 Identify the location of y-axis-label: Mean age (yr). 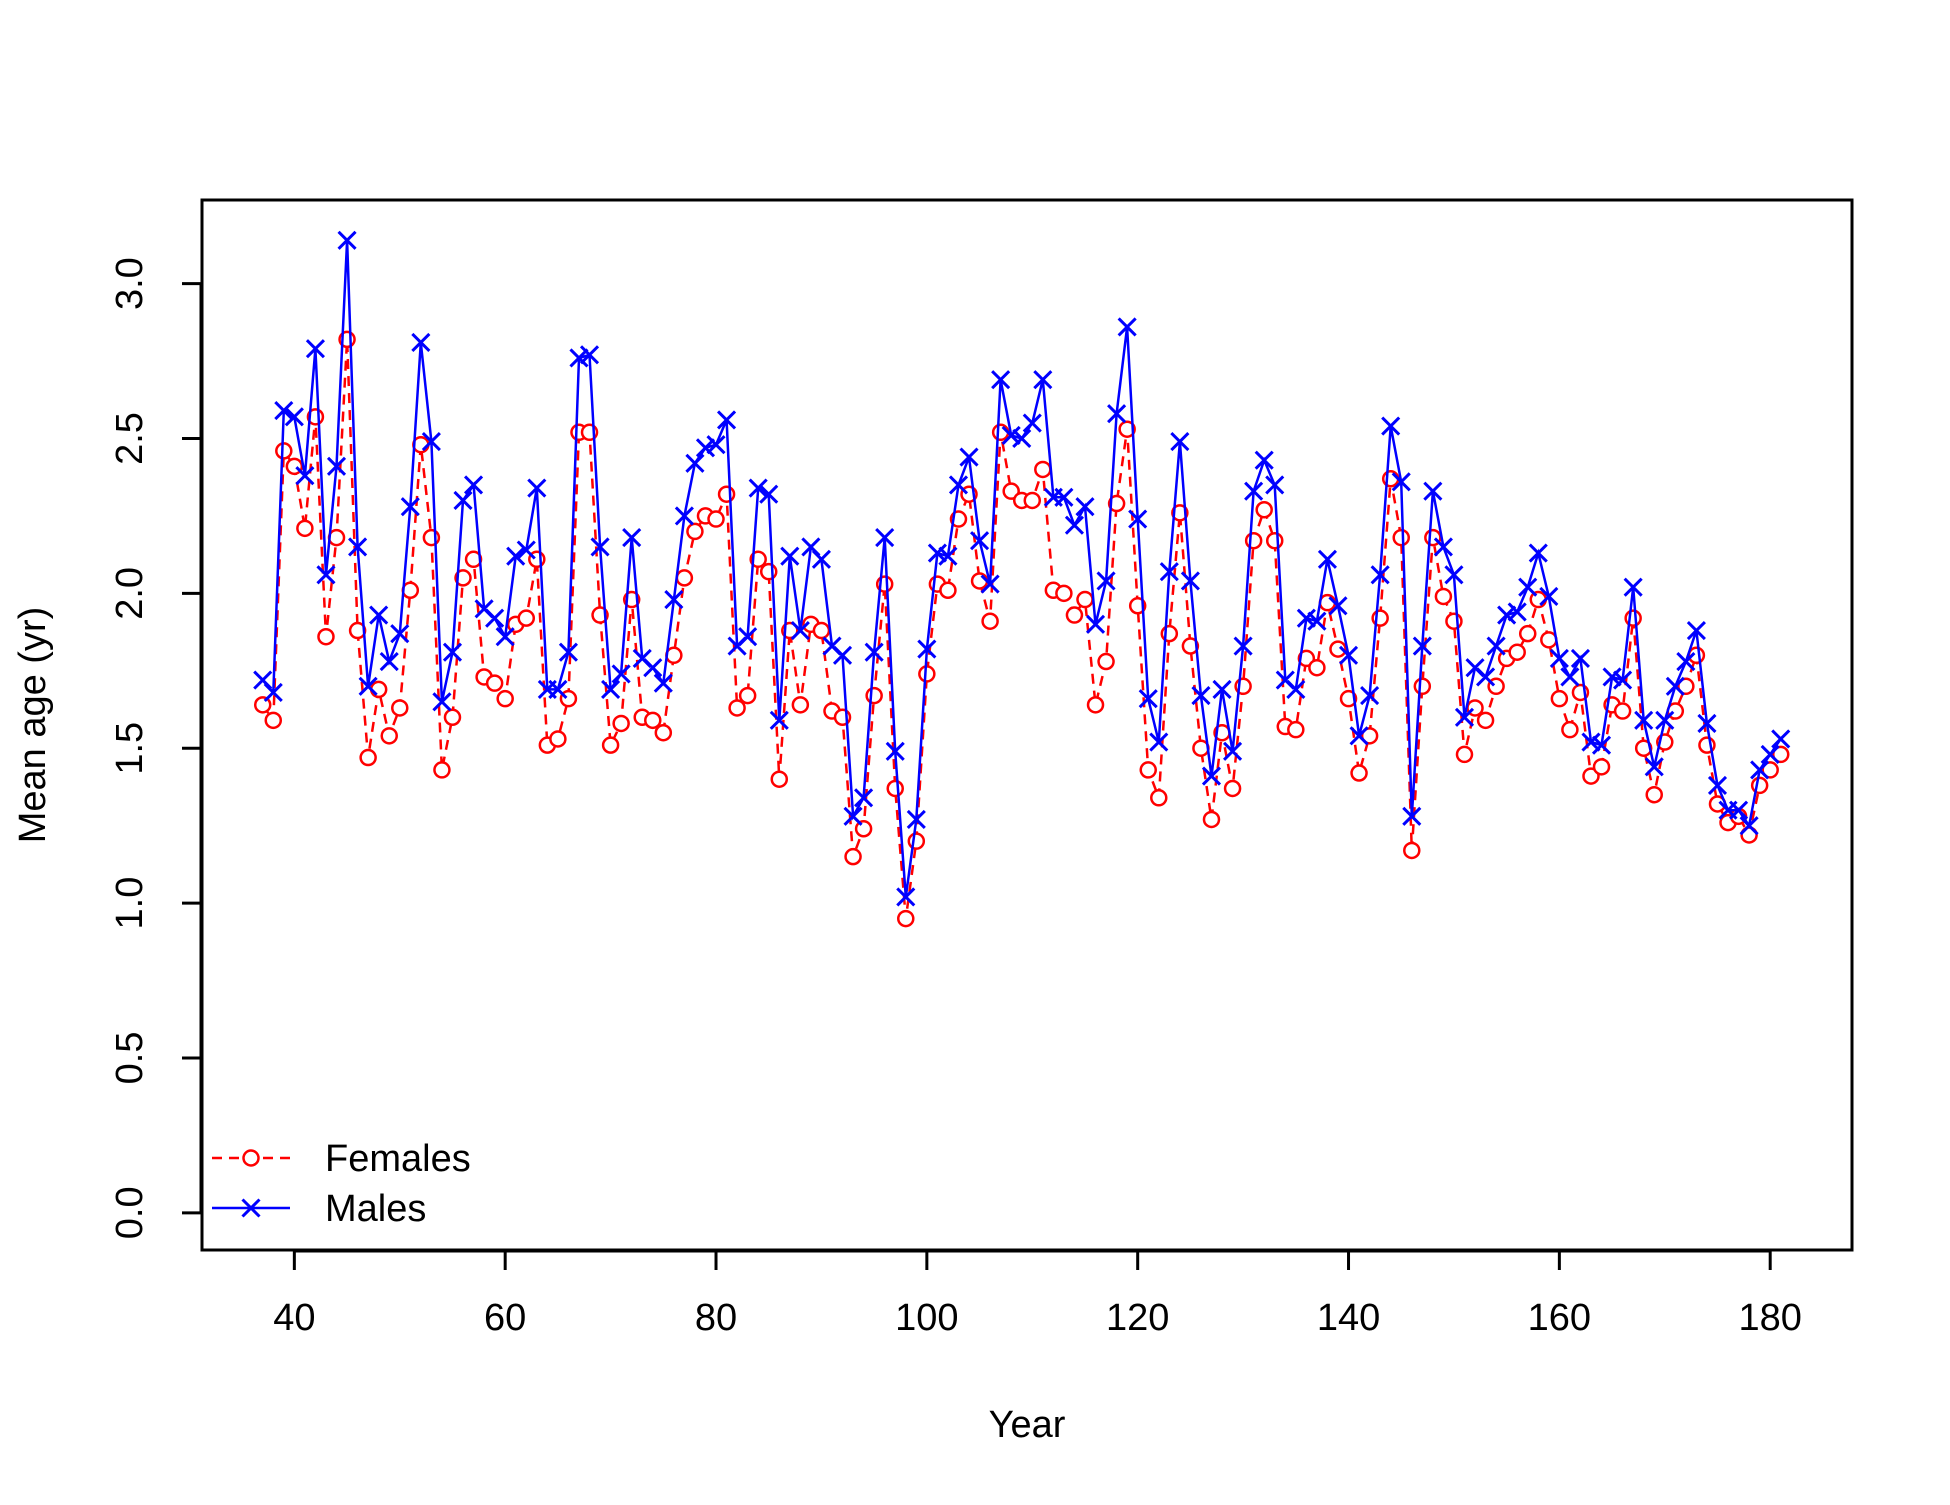
(33, 725).